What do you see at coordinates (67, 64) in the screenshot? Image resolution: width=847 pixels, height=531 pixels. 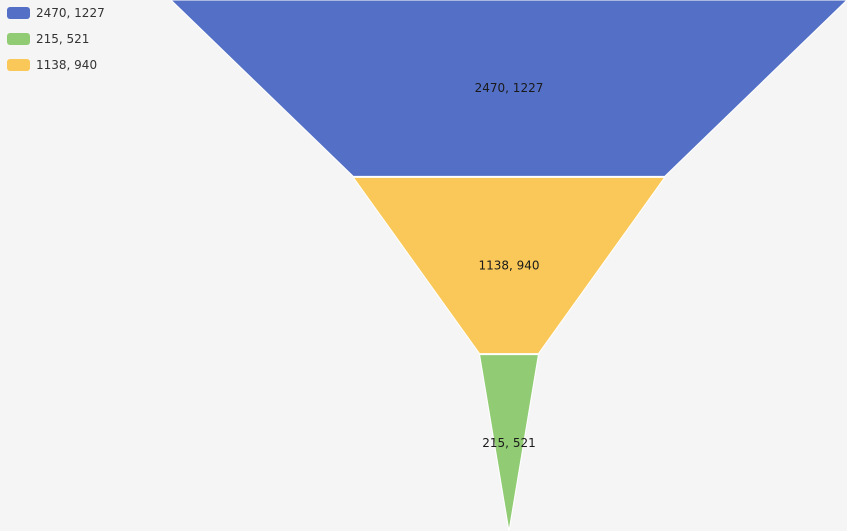 I see `legend-label: 1138, 940` at bounding box center [67, 64].